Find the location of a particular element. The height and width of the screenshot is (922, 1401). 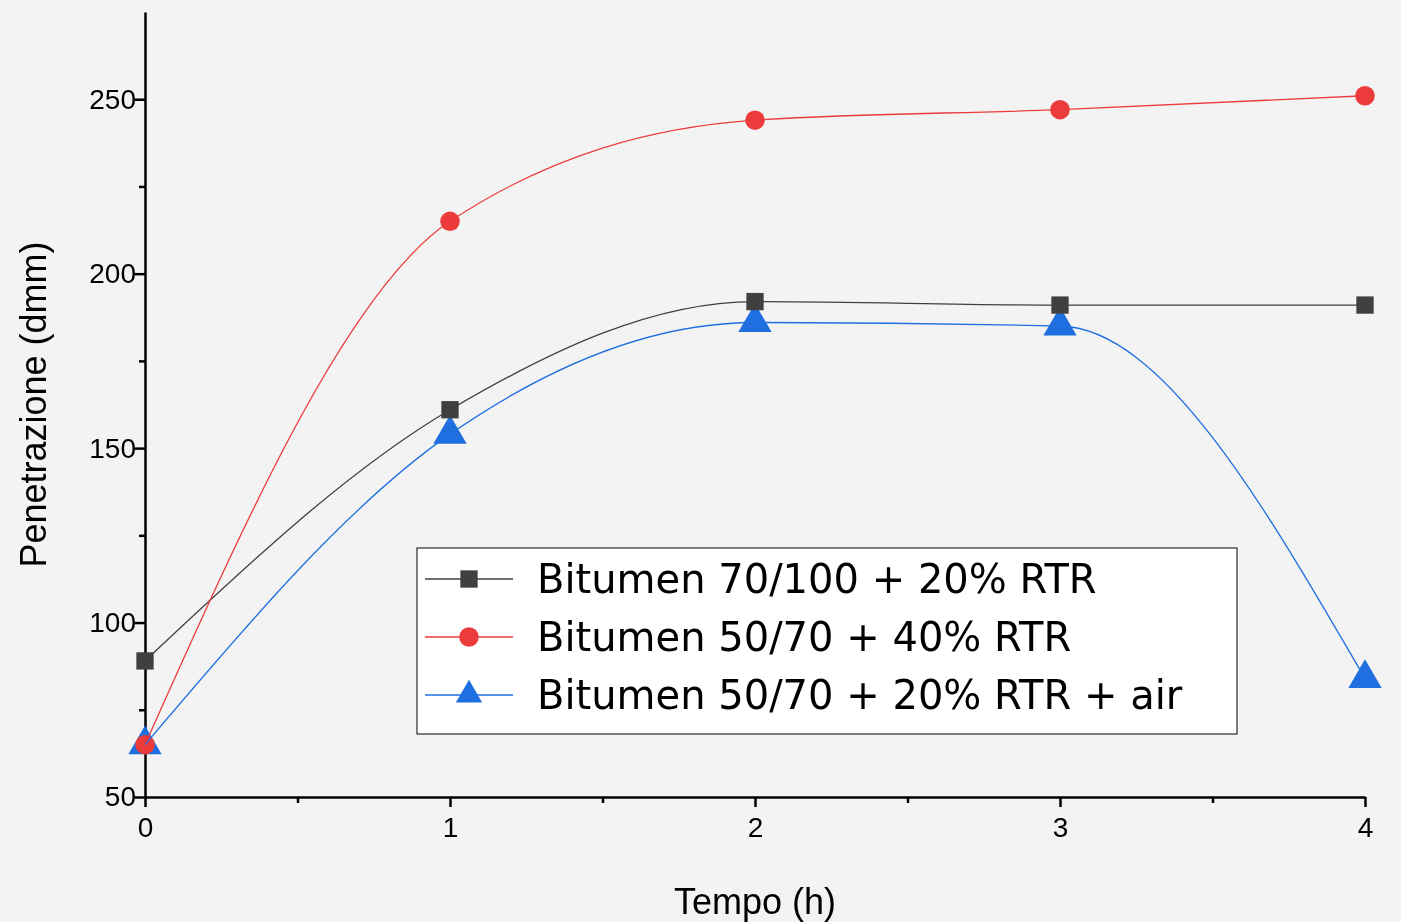

legend-label: Bitumen 70/100 + 20% RTR is located at coordinates (817, 579).